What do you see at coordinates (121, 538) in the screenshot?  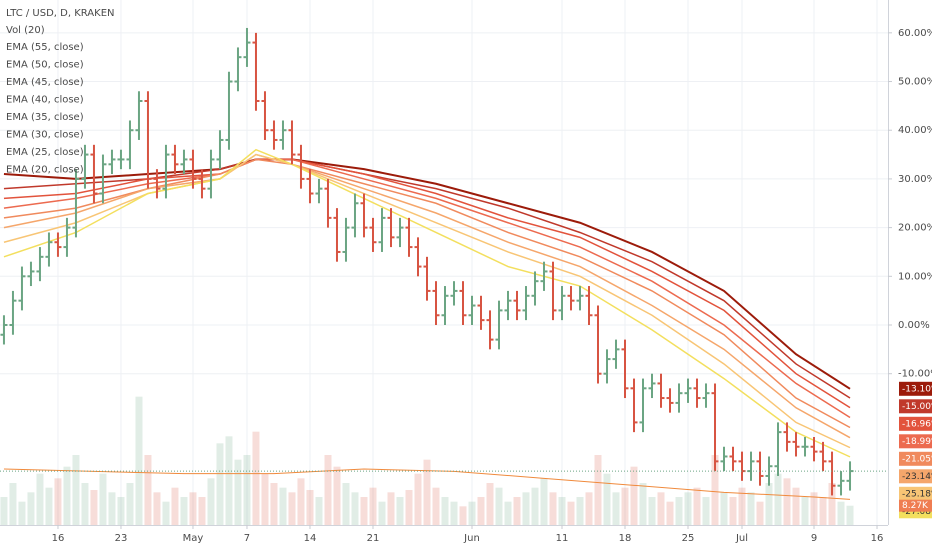 I see `x-tick-label: 23` at bounding box center [121, 538].